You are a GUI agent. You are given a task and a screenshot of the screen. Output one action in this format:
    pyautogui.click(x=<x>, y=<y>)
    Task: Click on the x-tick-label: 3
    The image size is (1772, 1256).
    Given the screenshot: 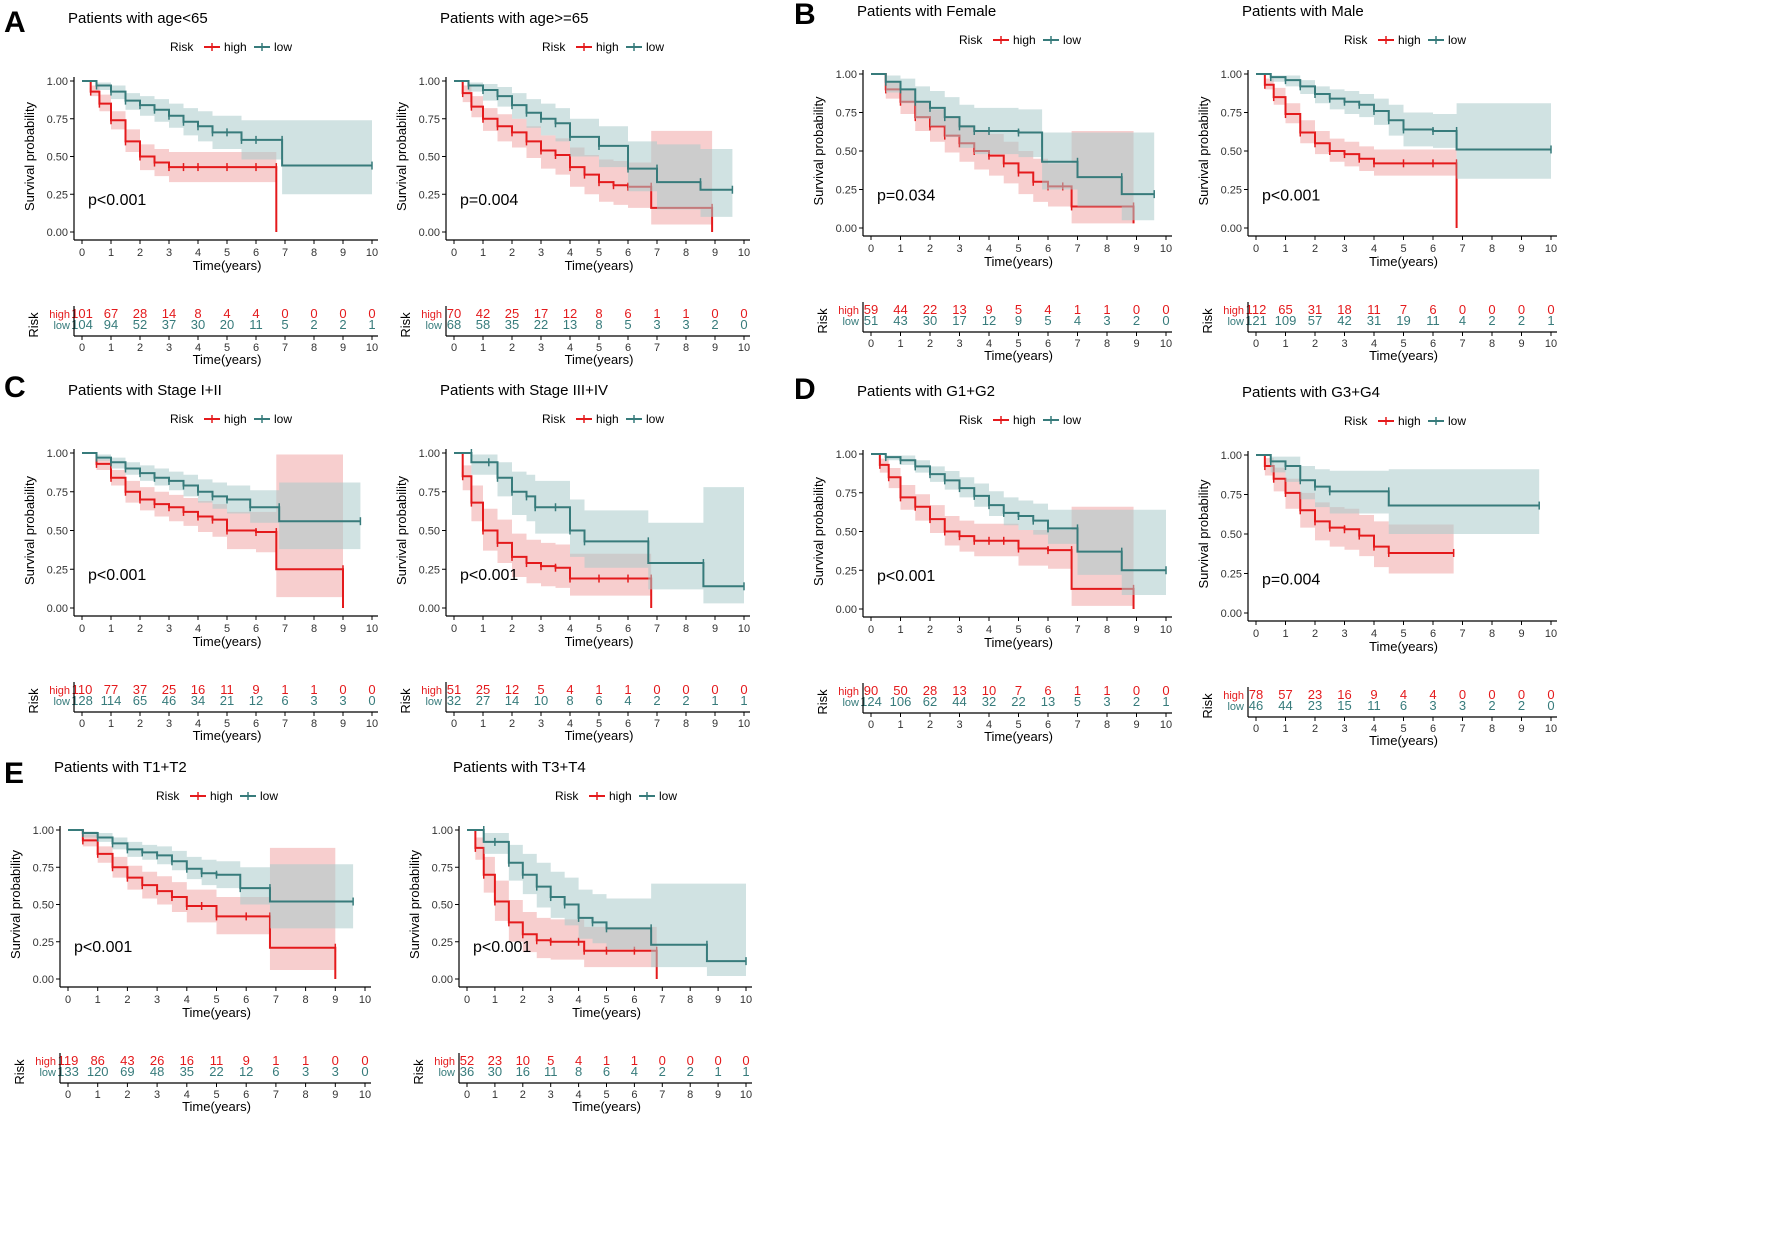 What is the action you would take?
    pyautogui.click(x=169, y=253)
    